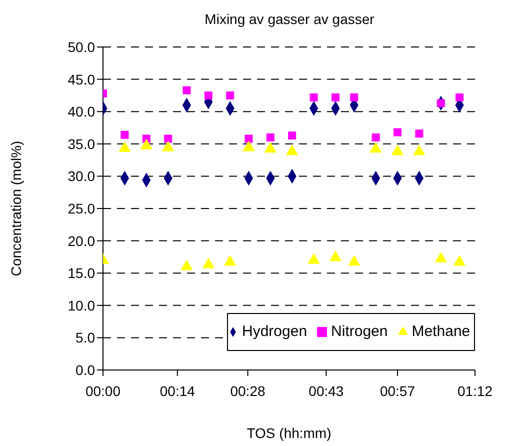 The width and height of the screenshot is (509, 446). What do you see at coordinates (178, 390) in the screenshot?
I see `x-tick-label: 00:14` at bounding box center [178, 390].